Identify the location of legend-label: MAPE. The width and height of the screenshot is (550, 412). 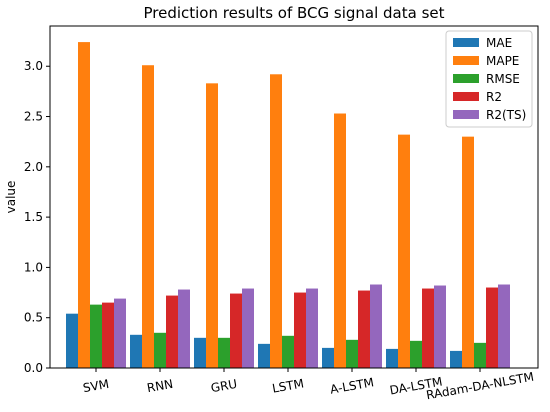
(502, 61).